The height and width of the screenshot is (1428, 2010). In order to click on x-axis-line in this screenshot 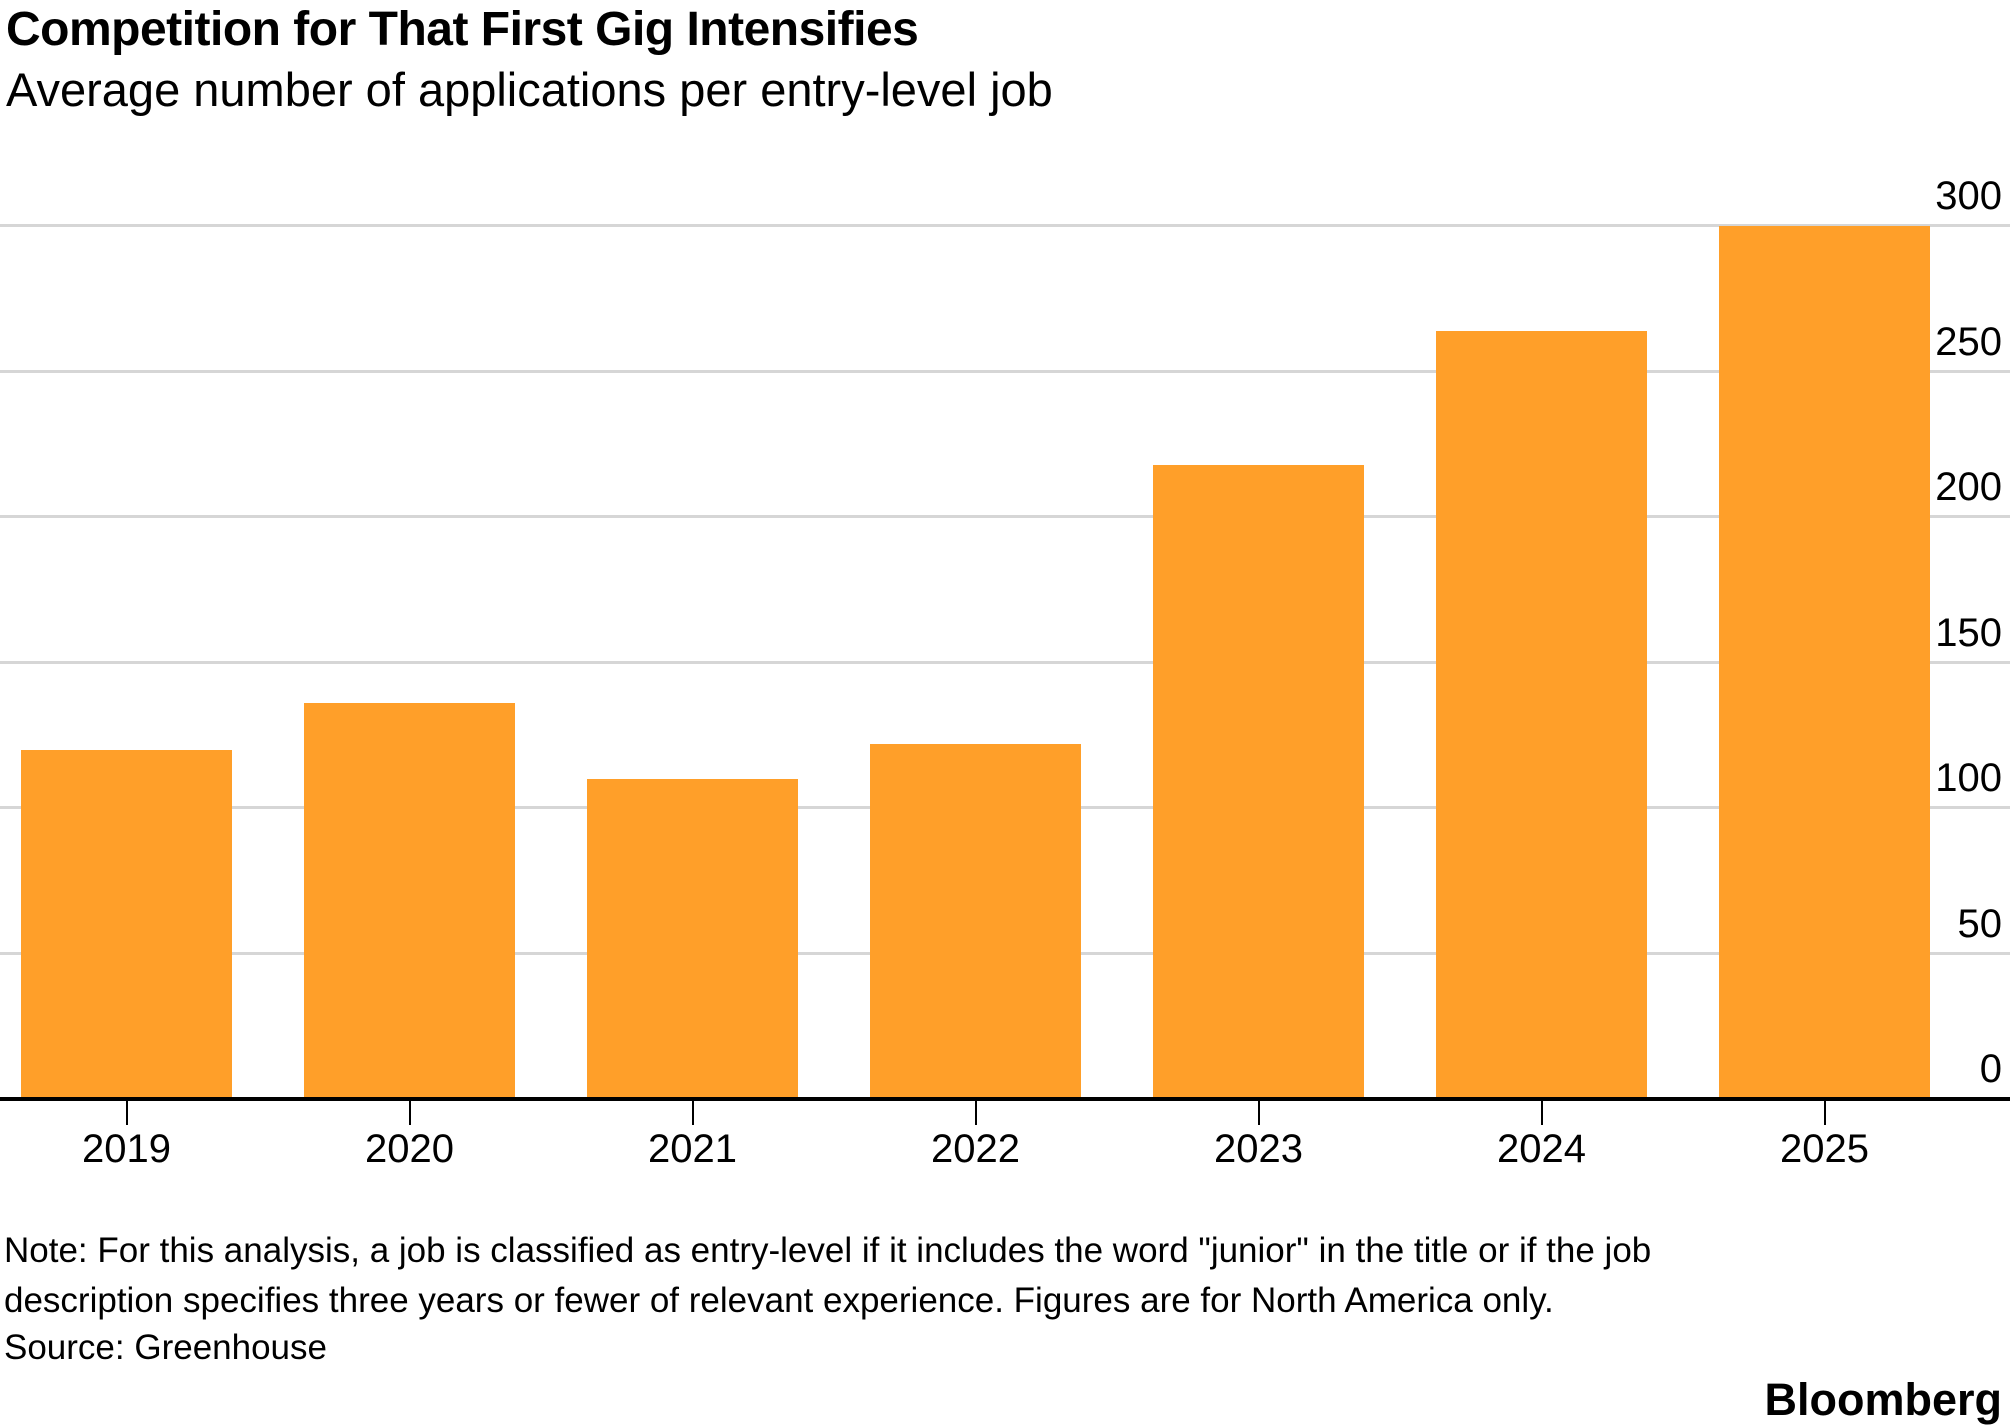, I will do `click(1005, 1099)`.